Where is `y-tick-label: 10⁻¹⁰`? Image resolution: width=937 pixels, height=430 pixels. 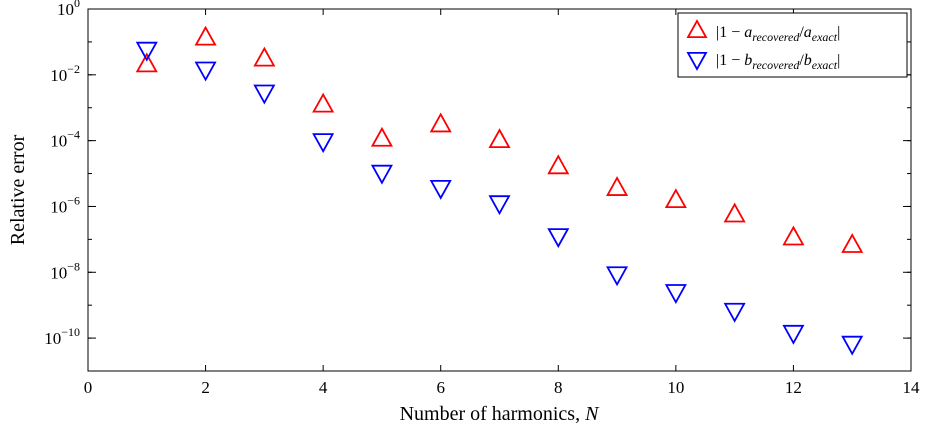
y-tick-label: 10⁻¹⁰ is located at coordinates (62, 336).